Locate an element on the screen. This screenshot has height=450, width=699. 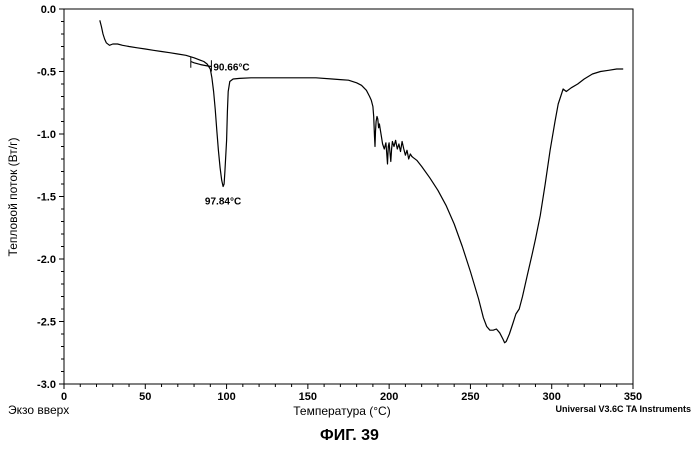
y-tick-label: -1.5 is located at coordinates (46, 198).